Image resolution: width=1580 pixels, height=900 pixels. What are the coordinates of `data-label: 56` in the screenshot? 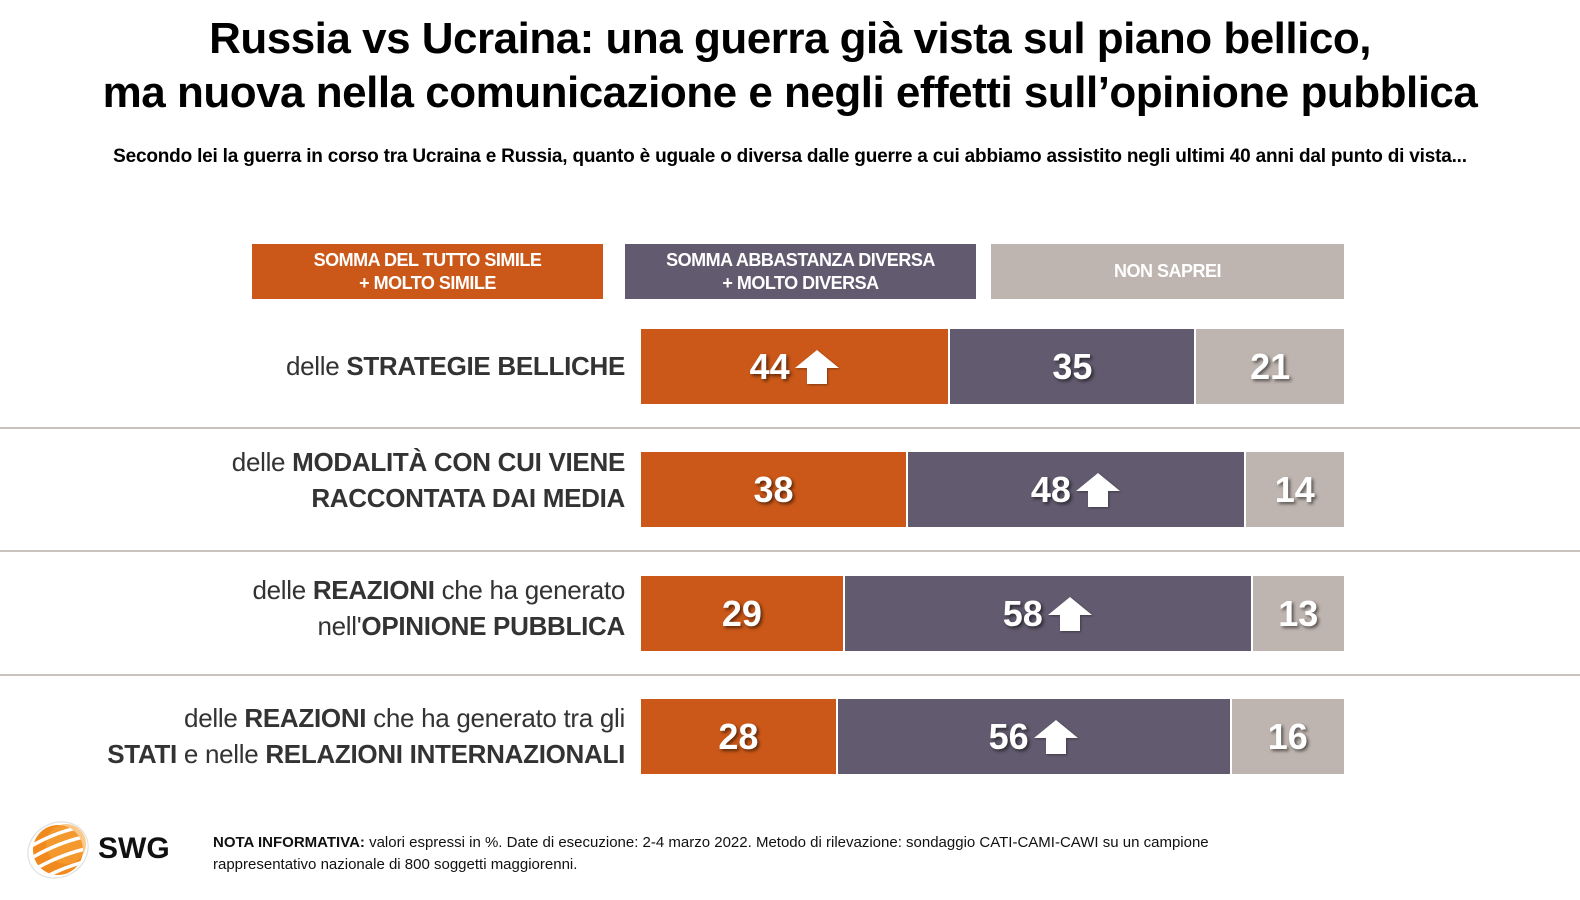 It's located at (1008, 736).